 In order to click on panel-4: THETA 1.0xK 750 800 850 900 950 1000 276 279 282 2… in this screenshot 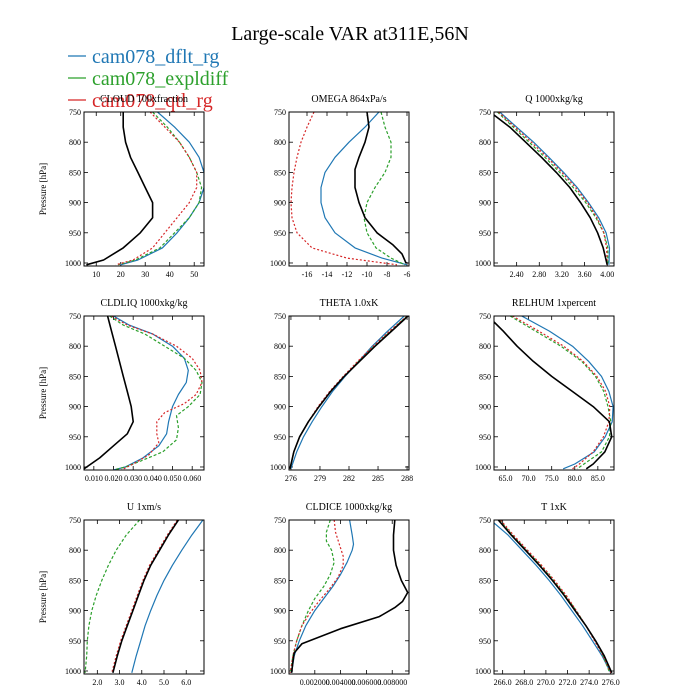, I will do `click(341, 390)`.